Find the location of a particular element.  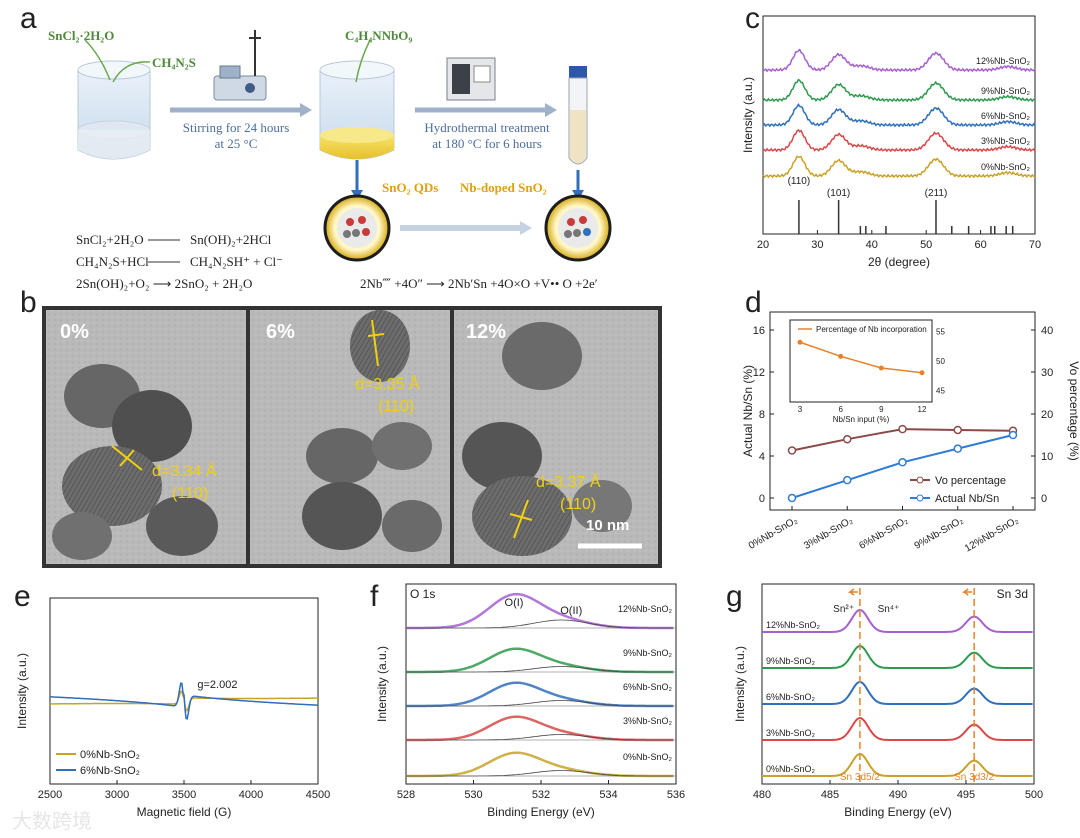

x-axis-tick-label: 3000 is located at coordinates (117, 795).